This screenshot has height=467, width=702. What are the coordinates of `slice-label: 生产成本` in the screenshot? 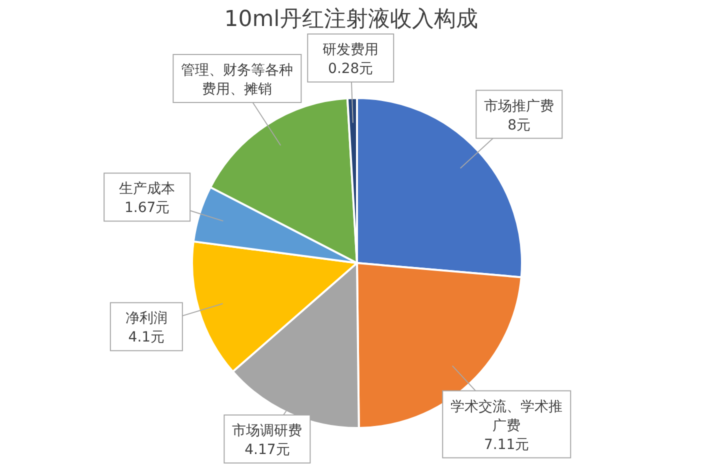 It's located at (147, 189).